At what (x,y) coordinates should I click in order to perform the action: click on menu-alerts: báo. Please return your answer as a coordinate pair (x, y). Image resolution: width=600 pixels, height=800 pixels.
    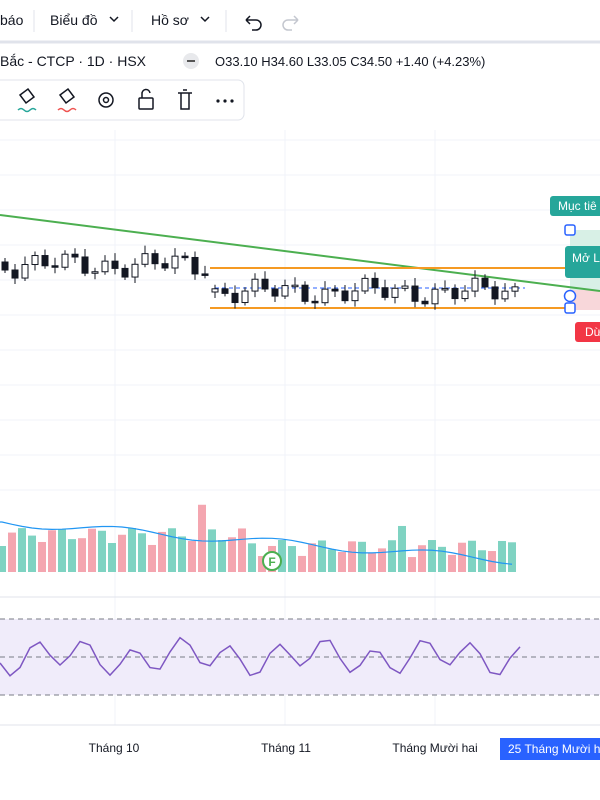
    Looking at the image, I should click on (12, 20).